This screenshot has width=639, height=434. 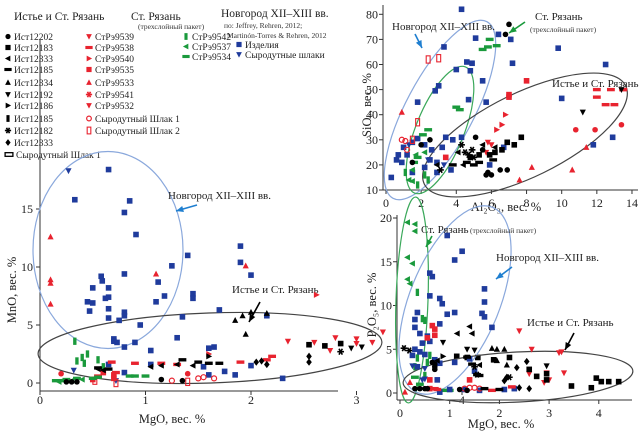 What do you see at coordinates (559, 17) in the screenshot?
I see `ryazan-annotation: Ст. Рязань` at bounding box center [559, 17].